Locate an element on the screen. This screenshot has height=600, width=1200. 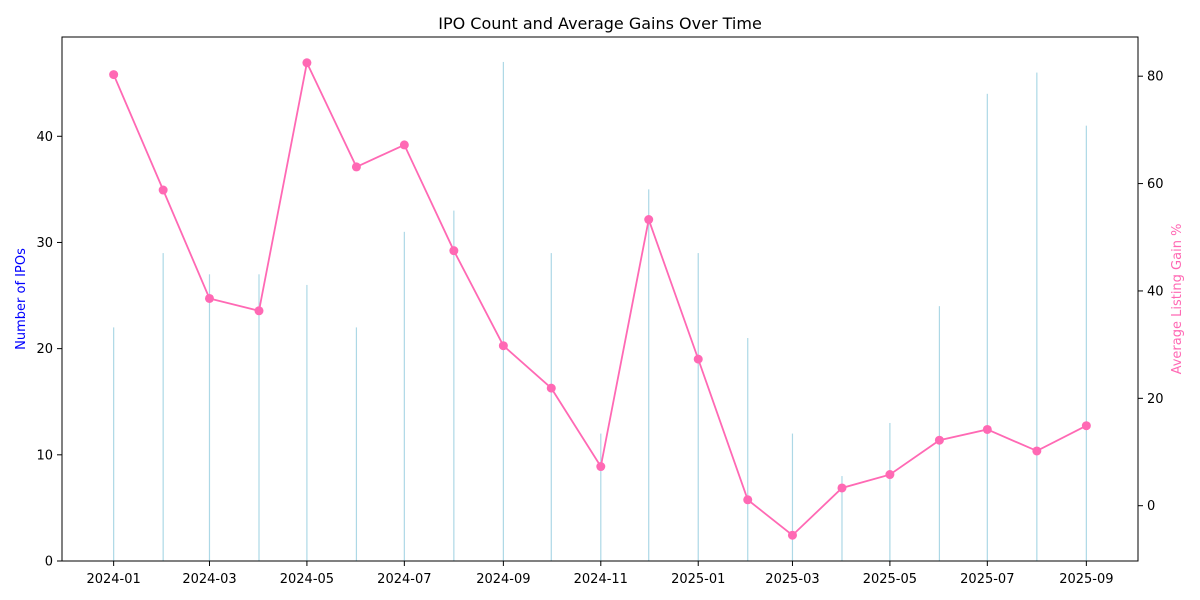
x-tick-label: 2024-03 is located at coordinates (209, 579).